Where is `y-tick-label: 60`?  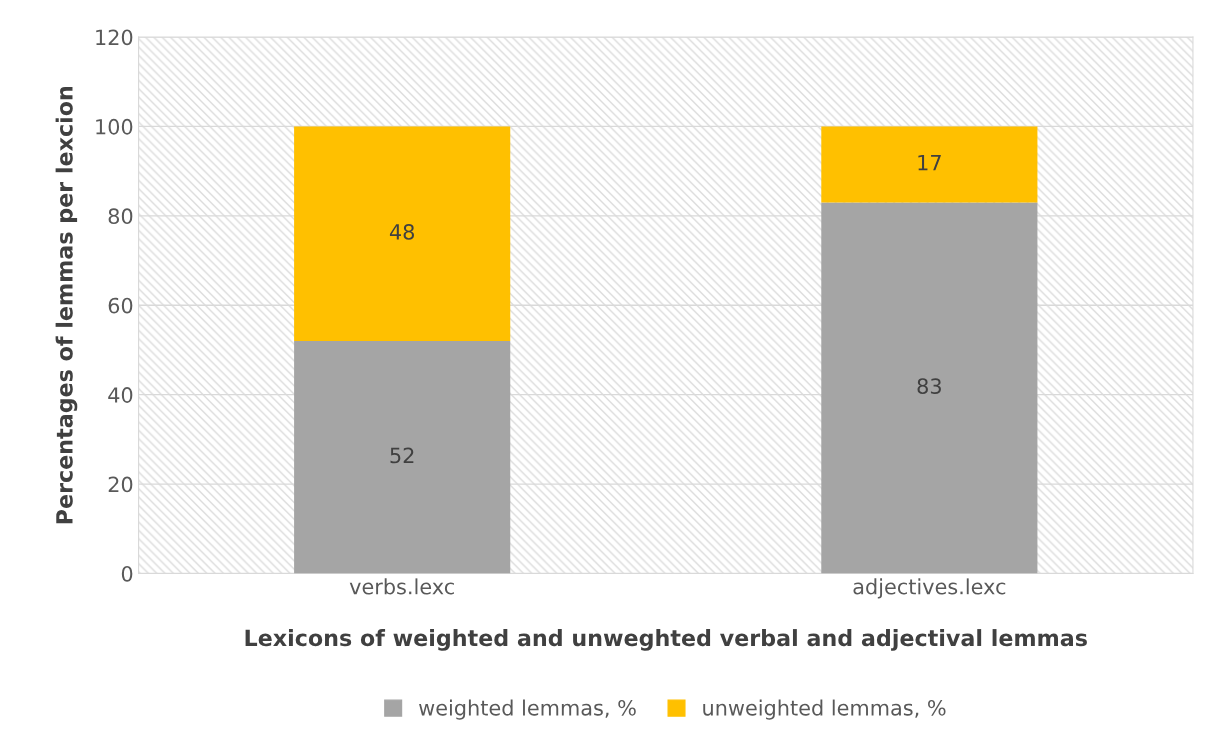
y-tick-label: 60 is located at coordinates (120, 305).